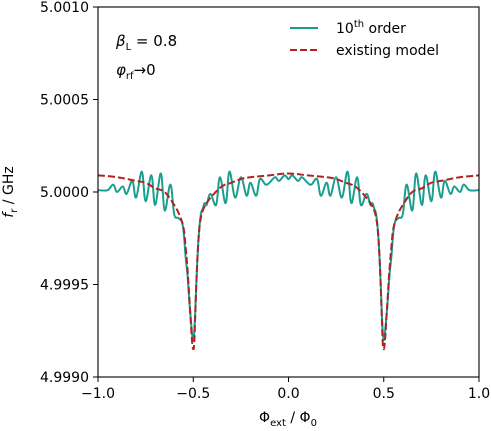  Describe the element at coordinates (64, 378) in the screenshot. I see `y-tick-label: 4.9990` at that location.